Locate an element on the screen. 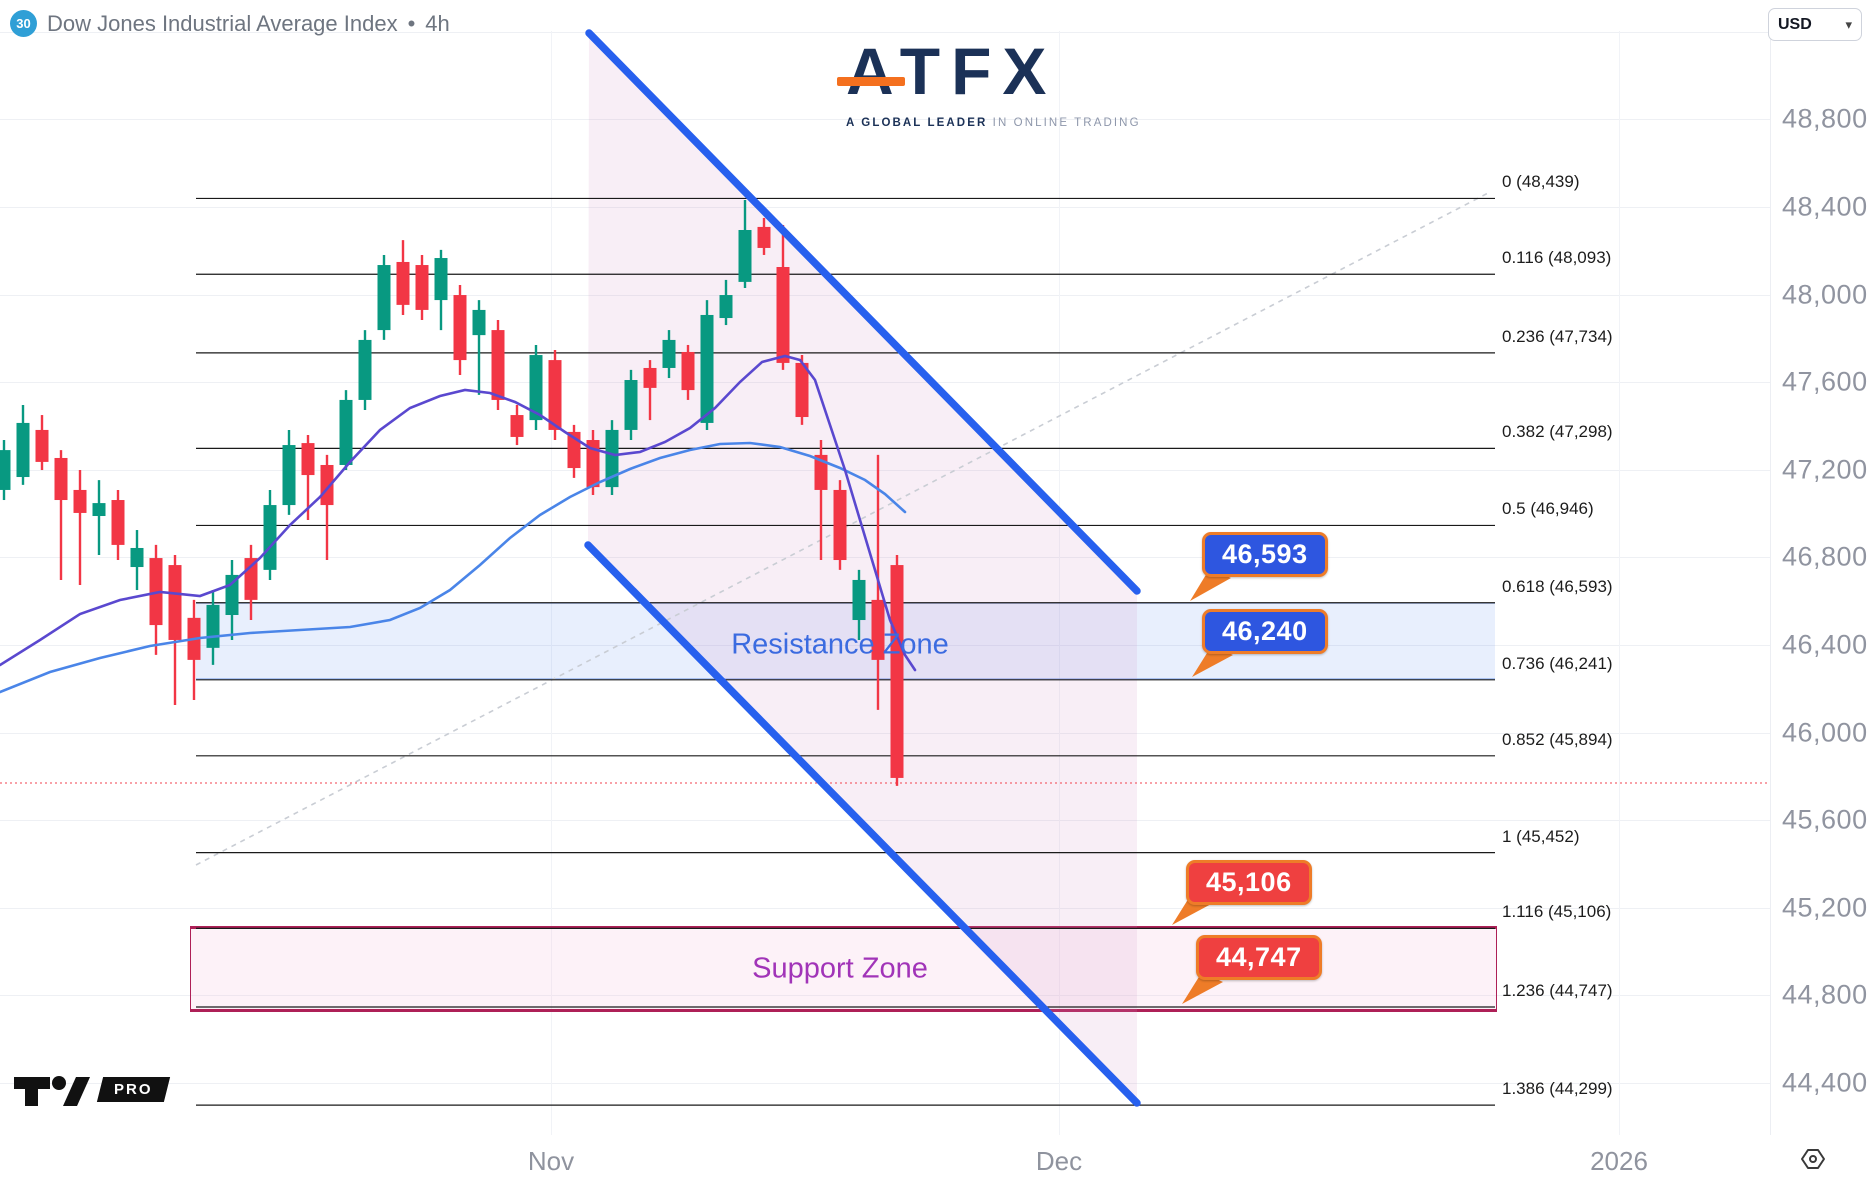 This screenshot has height=1185, width=1876. price-callout-label: 45,106 is located at coordinates (1249, 882).